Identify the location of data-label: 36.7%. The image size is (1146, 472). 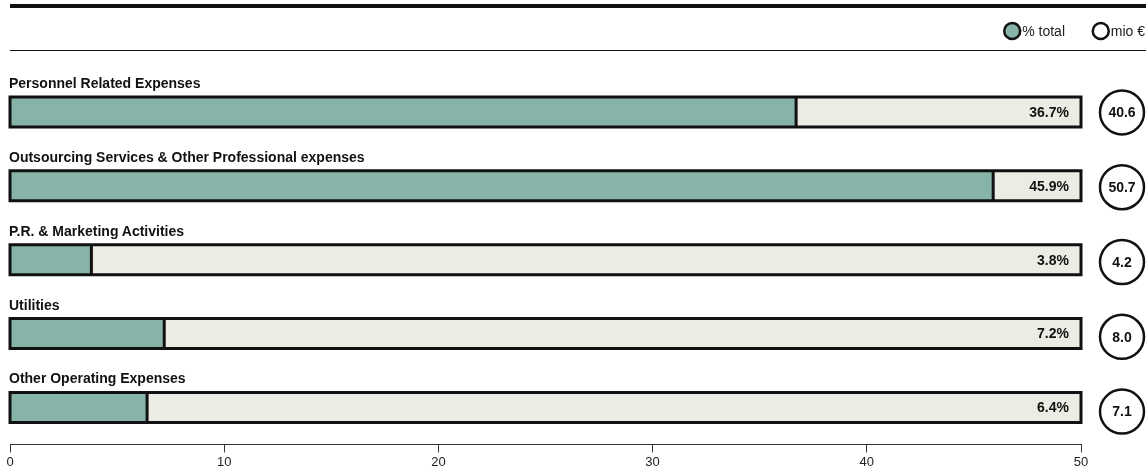
(1049, 111).